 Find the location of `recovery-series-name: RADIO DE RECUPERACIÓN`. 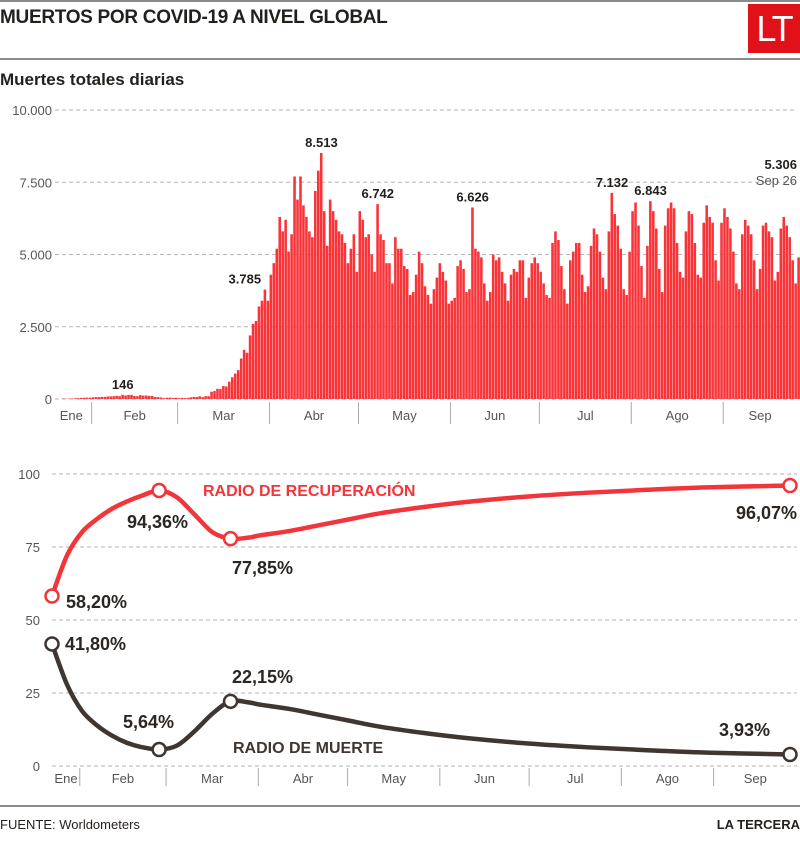

recovery-series-name: RADIO DE RECUPERACIÓN is located at coordinates (309, 490).